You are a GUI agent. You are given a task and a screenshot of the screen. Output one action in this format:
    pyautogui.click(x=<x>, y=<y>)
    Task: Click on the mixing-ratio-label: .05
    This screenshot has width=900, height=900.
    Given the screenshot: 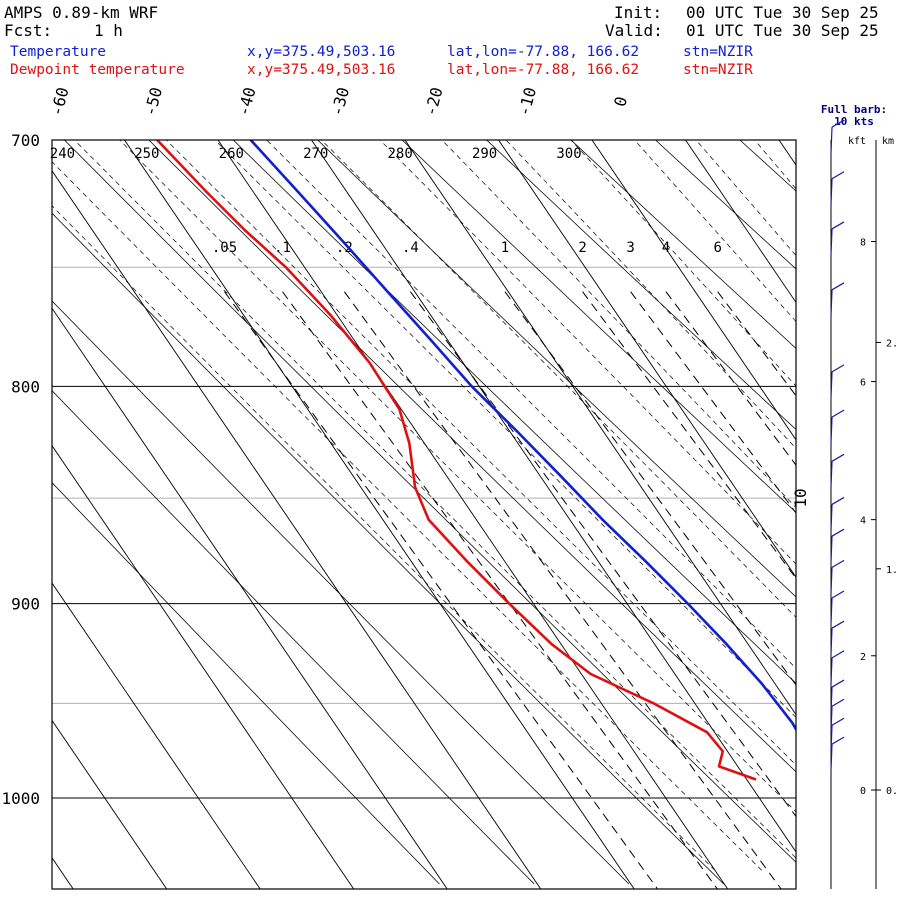 What is the action you would take?
    pyautogui.click(x=224, y=248)
    